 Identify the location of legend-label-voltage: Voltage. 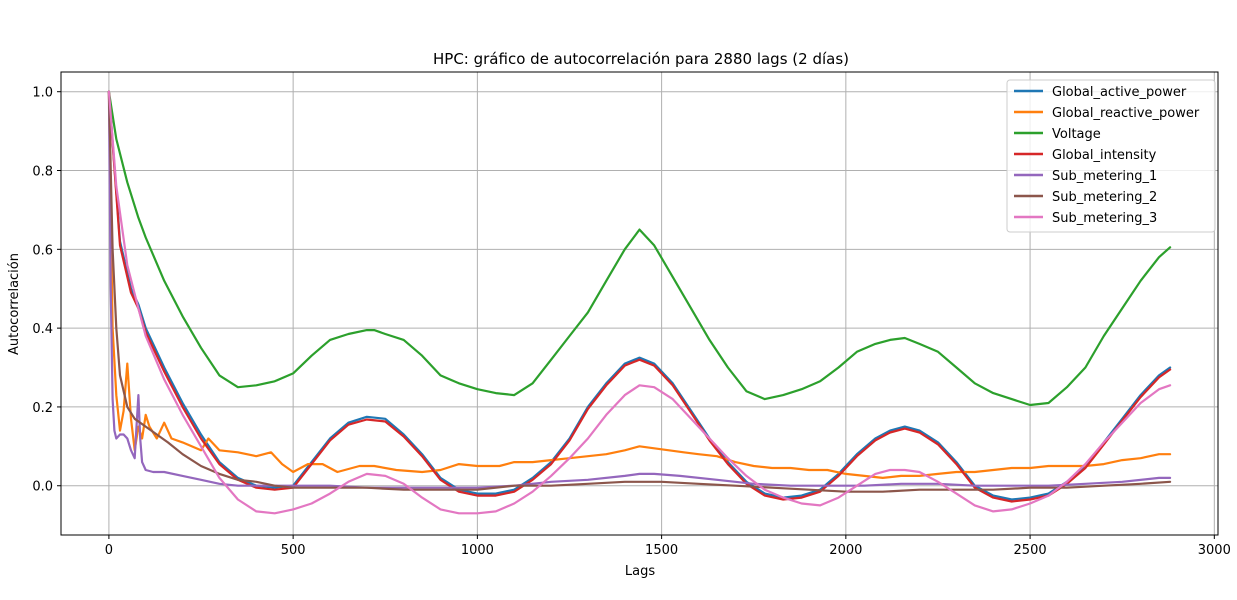
(1076, 134).